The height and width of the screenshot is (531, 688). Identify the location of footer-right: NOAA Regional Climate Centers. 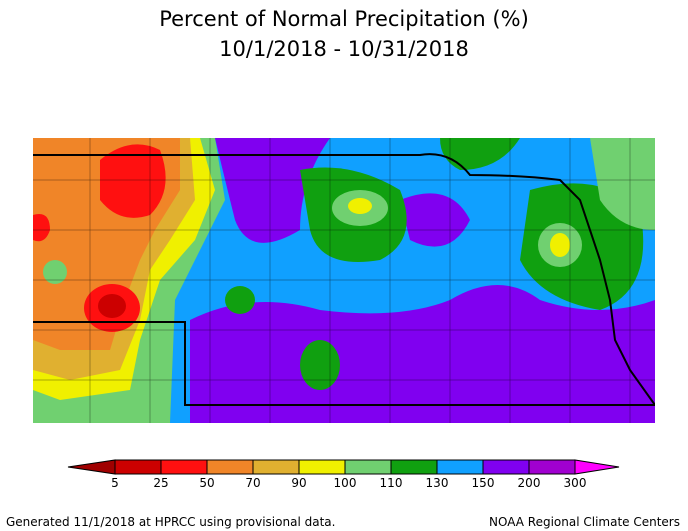
(584, 522).